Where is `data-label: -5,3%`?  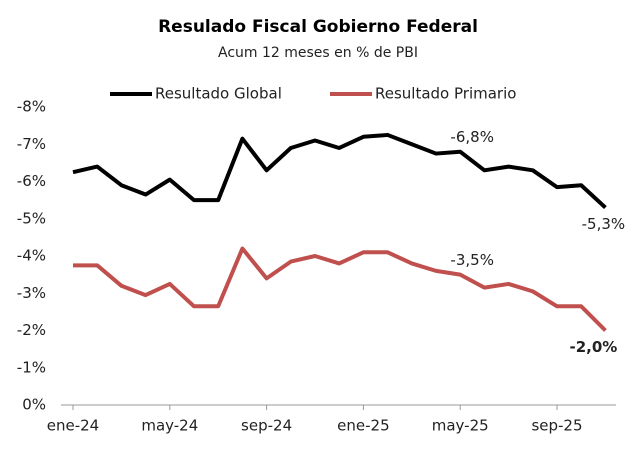 data-label: -5,3% is located at coordinates (604, 224).